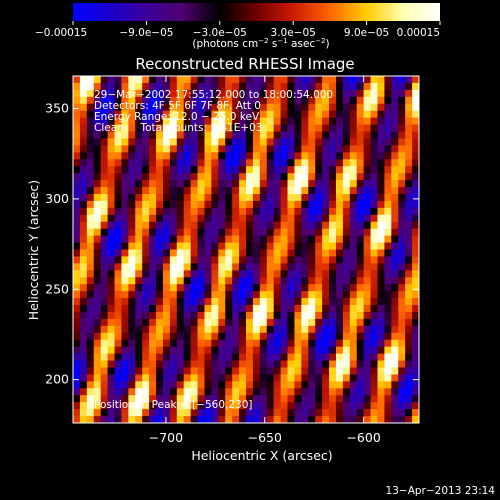 Image resolution: width=500 pixels, height=500 pixels. Describe the element at coordinates (293, 33) in the screenshot. I see `colorbar-tick-label: 3.0e−05` at that location.